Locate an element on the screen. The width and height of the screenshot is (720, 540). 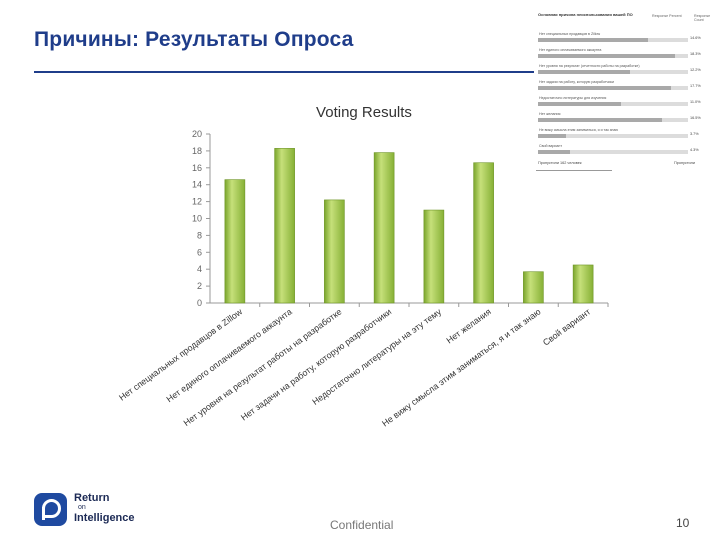
title-rule is located at coordinates (284, 72).